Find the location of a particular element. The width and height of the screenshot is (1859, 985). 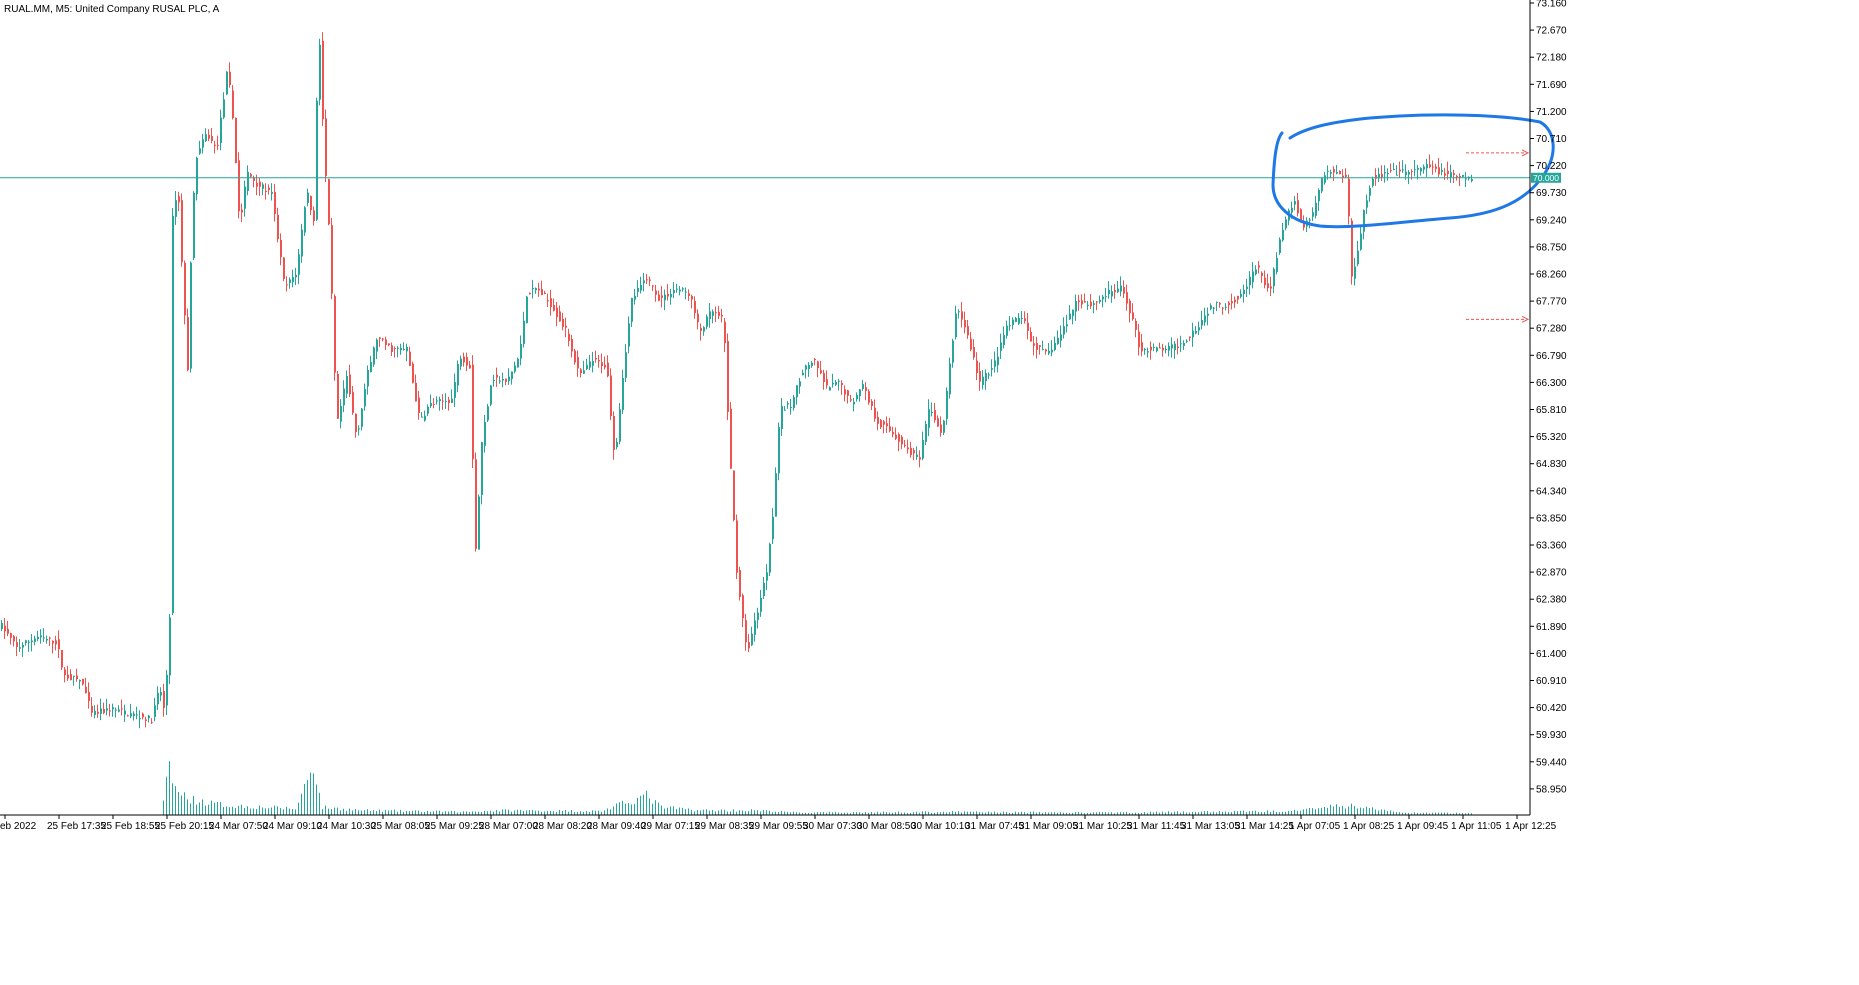

y-tick-label: 67.280 is located at coordinates (1551, 329).